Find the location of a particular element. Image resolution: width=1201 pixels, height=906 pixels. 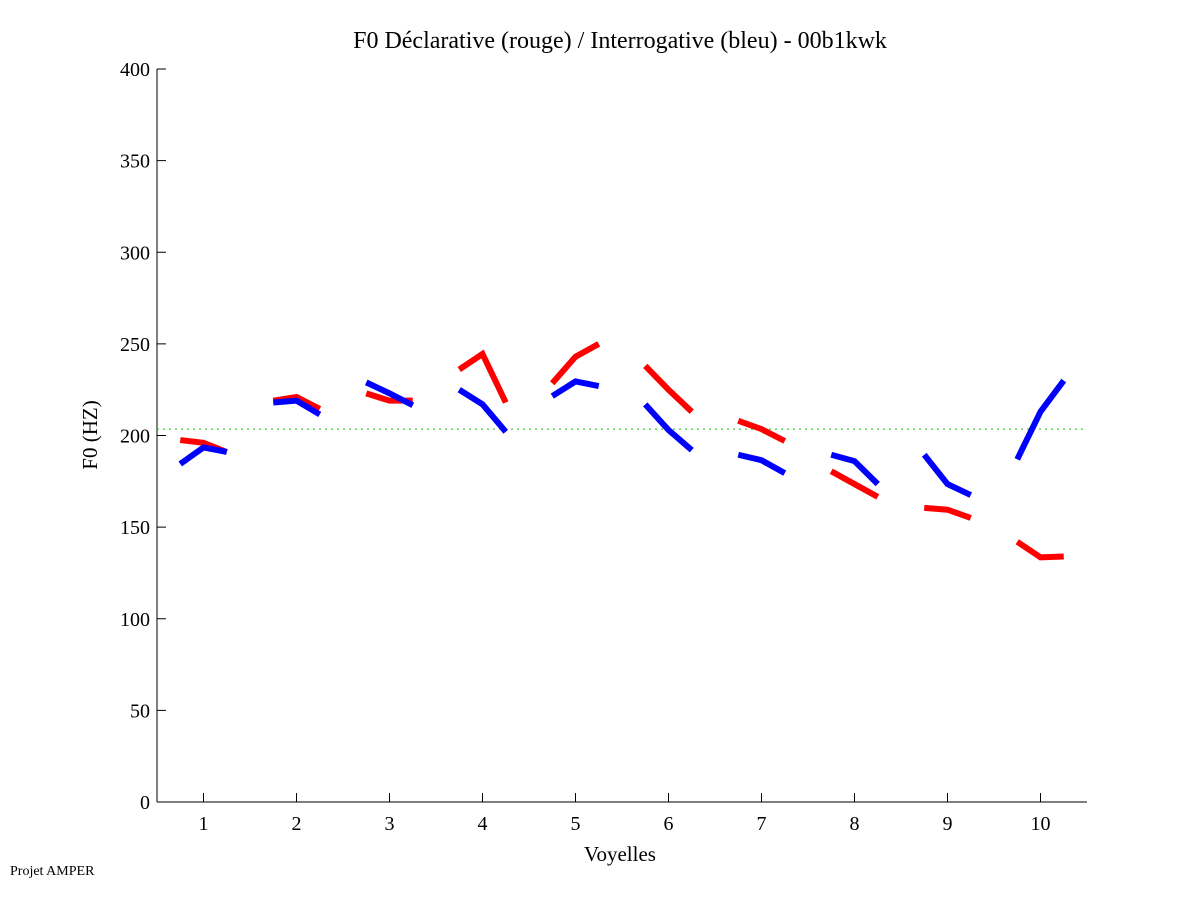

x-tick-label: 1 is located at coordinates (204, 824).